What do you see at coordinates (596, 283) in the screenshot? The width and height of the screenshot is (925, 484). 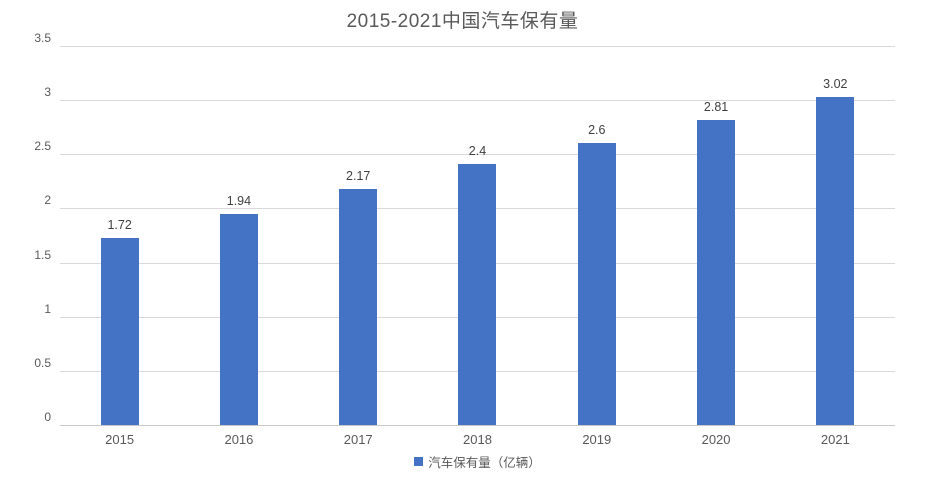 I see `bar-2019` at bounding box center [596, 283].